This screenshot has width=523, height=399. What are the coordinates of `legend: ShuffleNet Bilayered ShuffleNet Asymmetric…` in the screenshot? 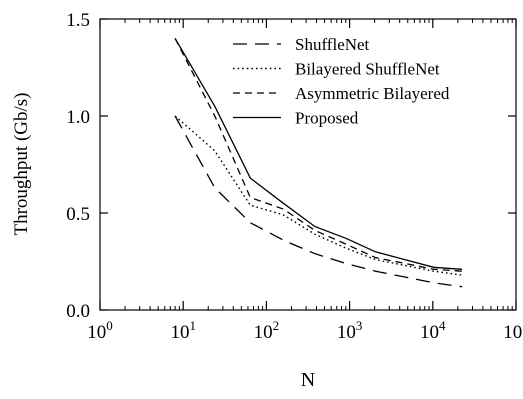 It's located at (341, 81).